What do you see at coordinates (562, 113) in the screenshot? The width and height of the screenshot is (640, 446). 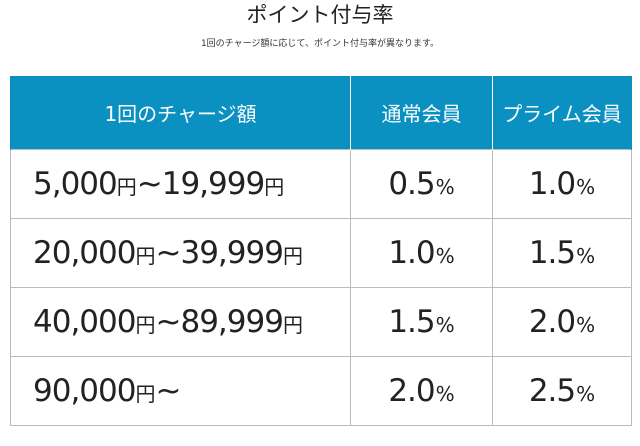 I see `header-prime-member: プライム会員` at bounding box center [562, 113].